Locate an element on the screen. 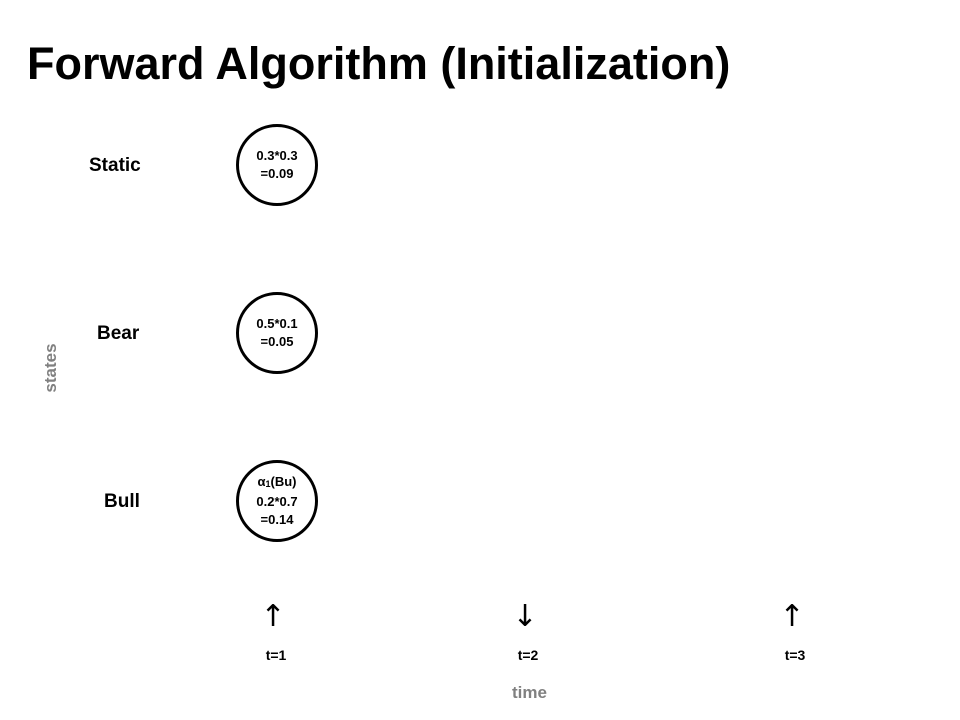 Image resolution: width=960 pixels, height=720 pixels. arrow-t1-up-icon: ↑ is located at coordinates (273, 616).